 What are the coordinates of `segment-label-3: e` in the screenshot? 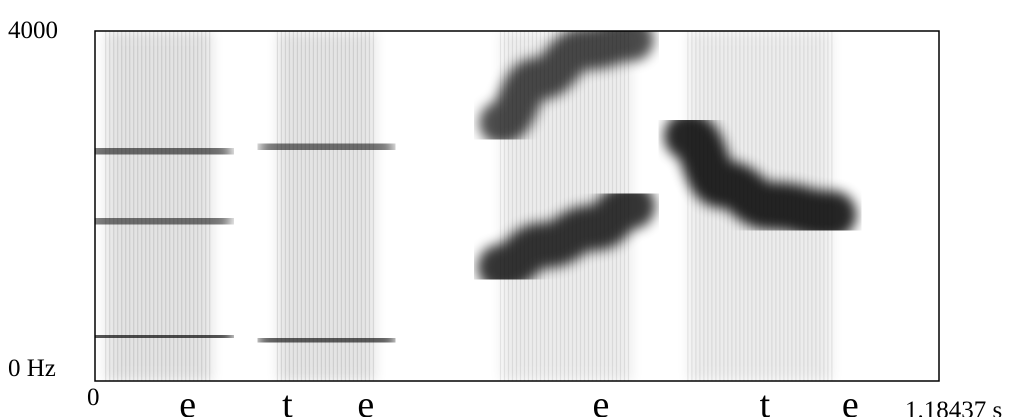 It's located at (365, 400).